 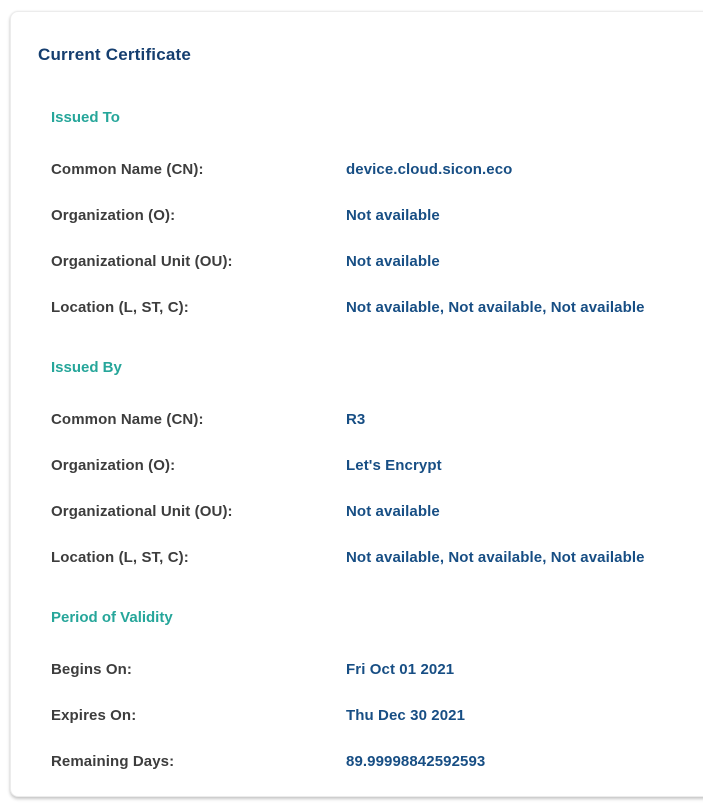 I want to click on row-organization: Organization (O): Not available, so click(x=376, y=216).